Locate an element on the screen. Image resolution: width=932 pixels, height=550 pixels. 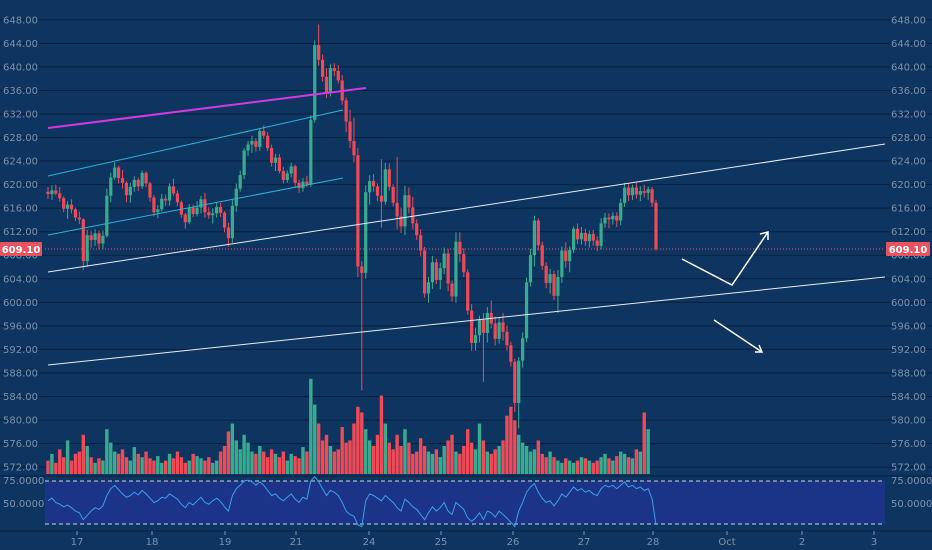
cyan-channel-upper-line is located at coordinates (195, 143).